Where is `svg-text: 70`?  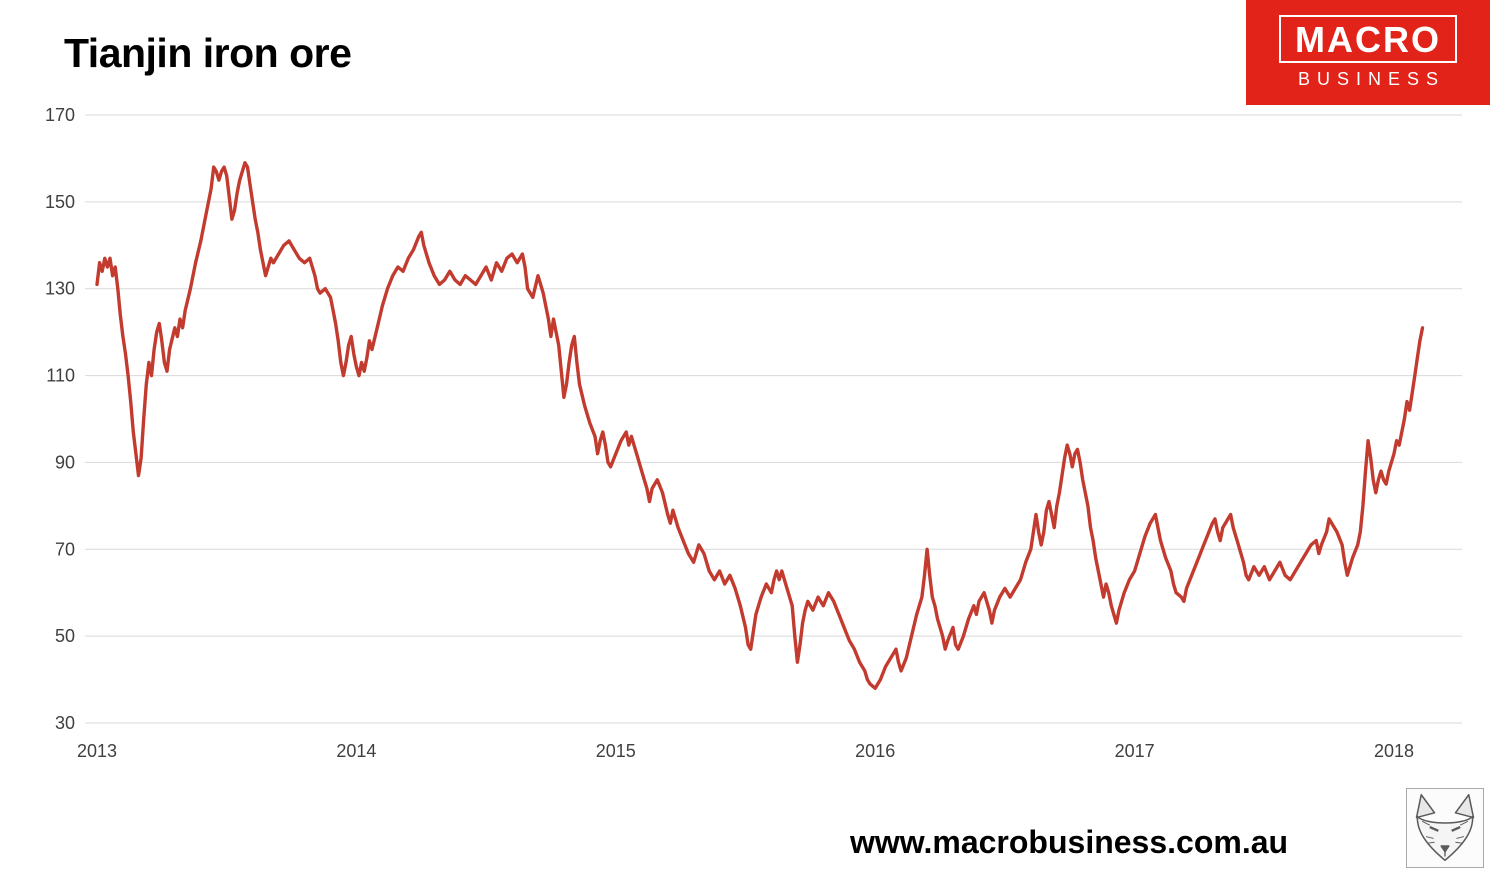
svg-text: 70 is located at coordinates (65, 549).